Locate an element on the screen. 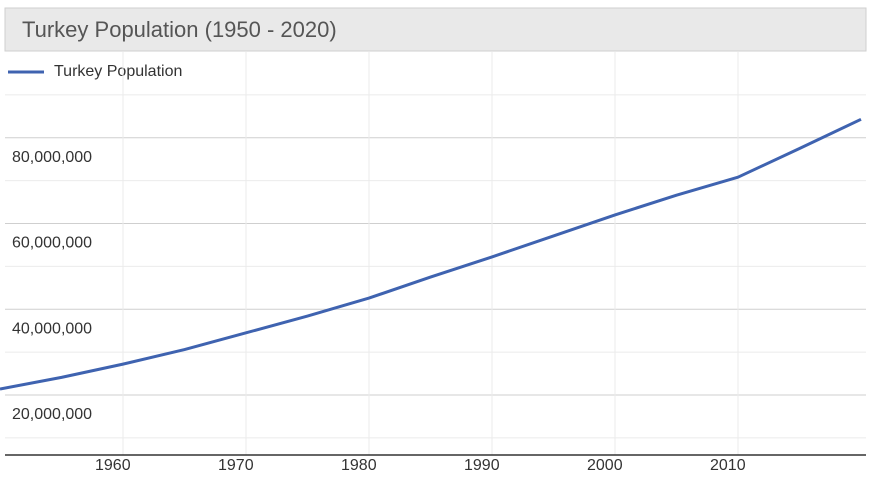 The width and height of the screenshot is (880, 486). chart-title: Turkey Population (1950 - 2020) is located at coordinates (179, 29).